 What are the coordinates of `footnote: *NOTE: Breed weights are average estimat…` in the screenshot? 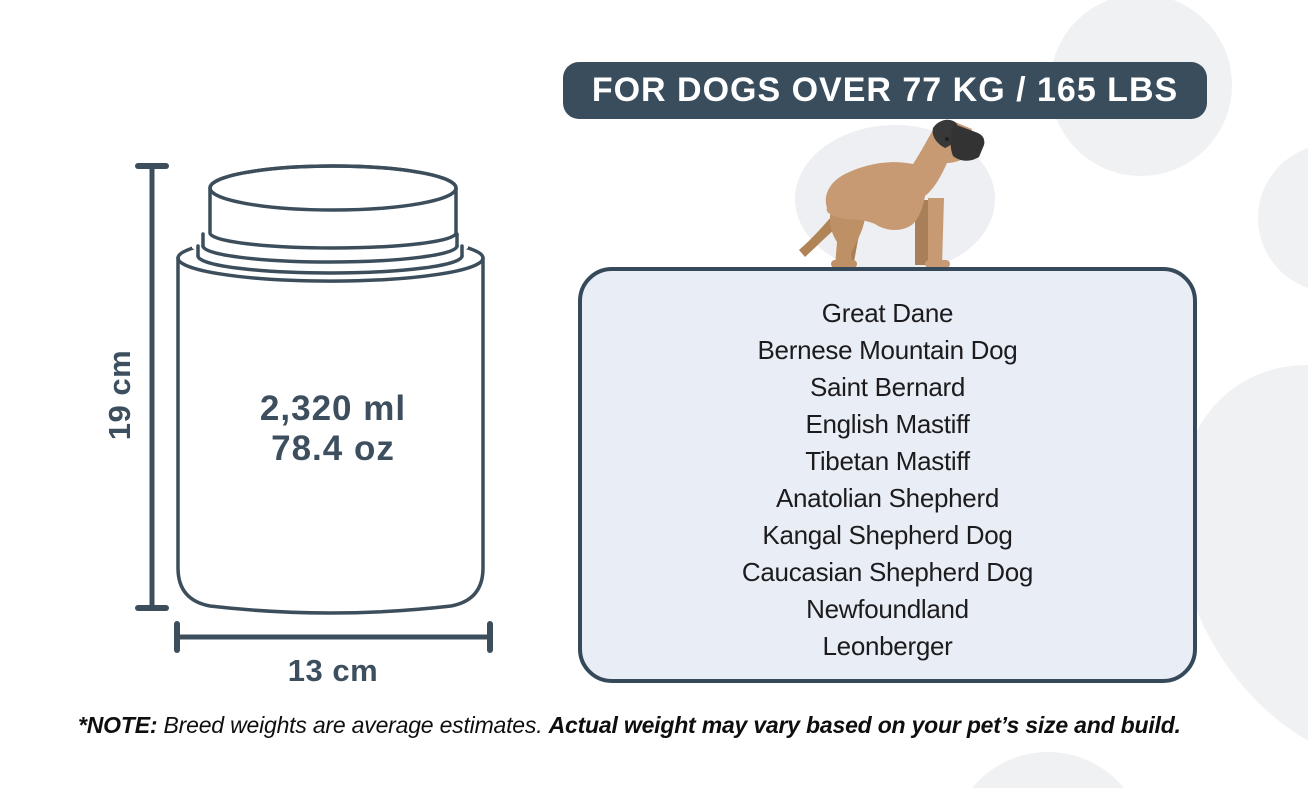 It's located at (663, 725).